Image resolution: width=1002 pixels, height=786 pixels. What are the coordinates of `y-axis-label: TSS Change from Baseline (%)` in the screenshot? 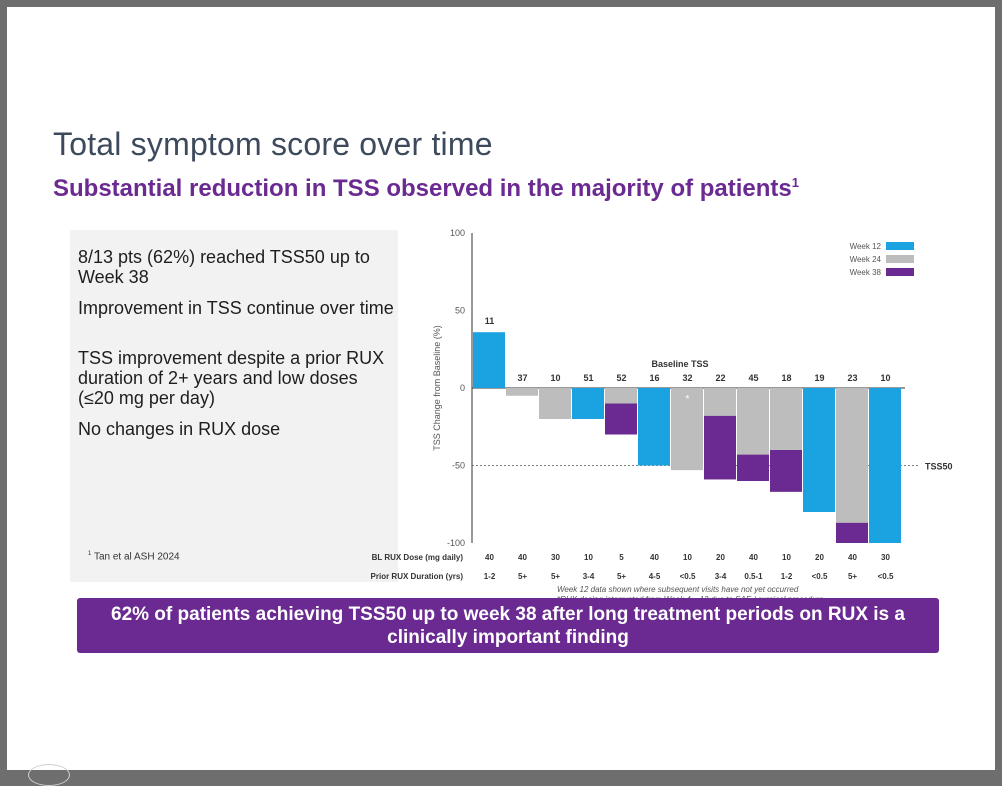 It's located at (437, 388).